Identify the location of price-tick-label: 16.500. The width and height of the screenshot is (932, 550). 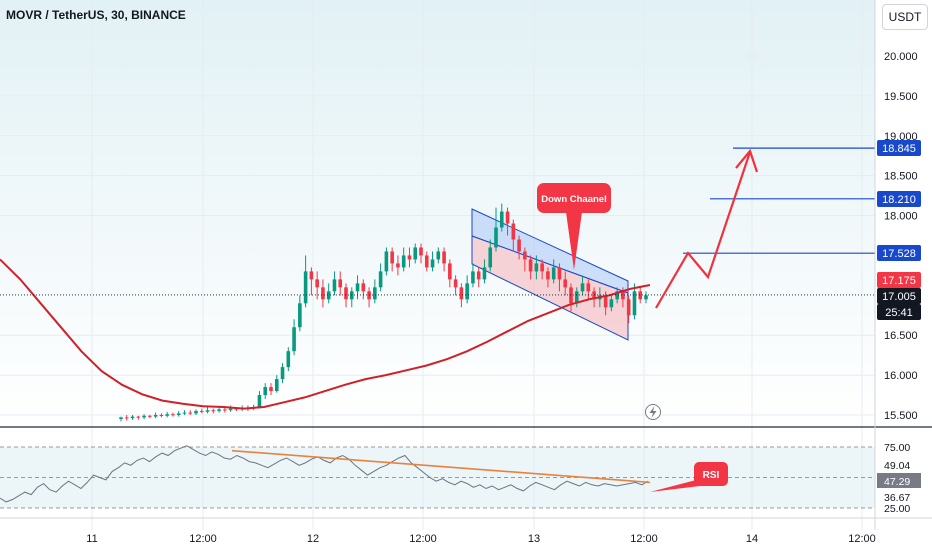
(901, 336).